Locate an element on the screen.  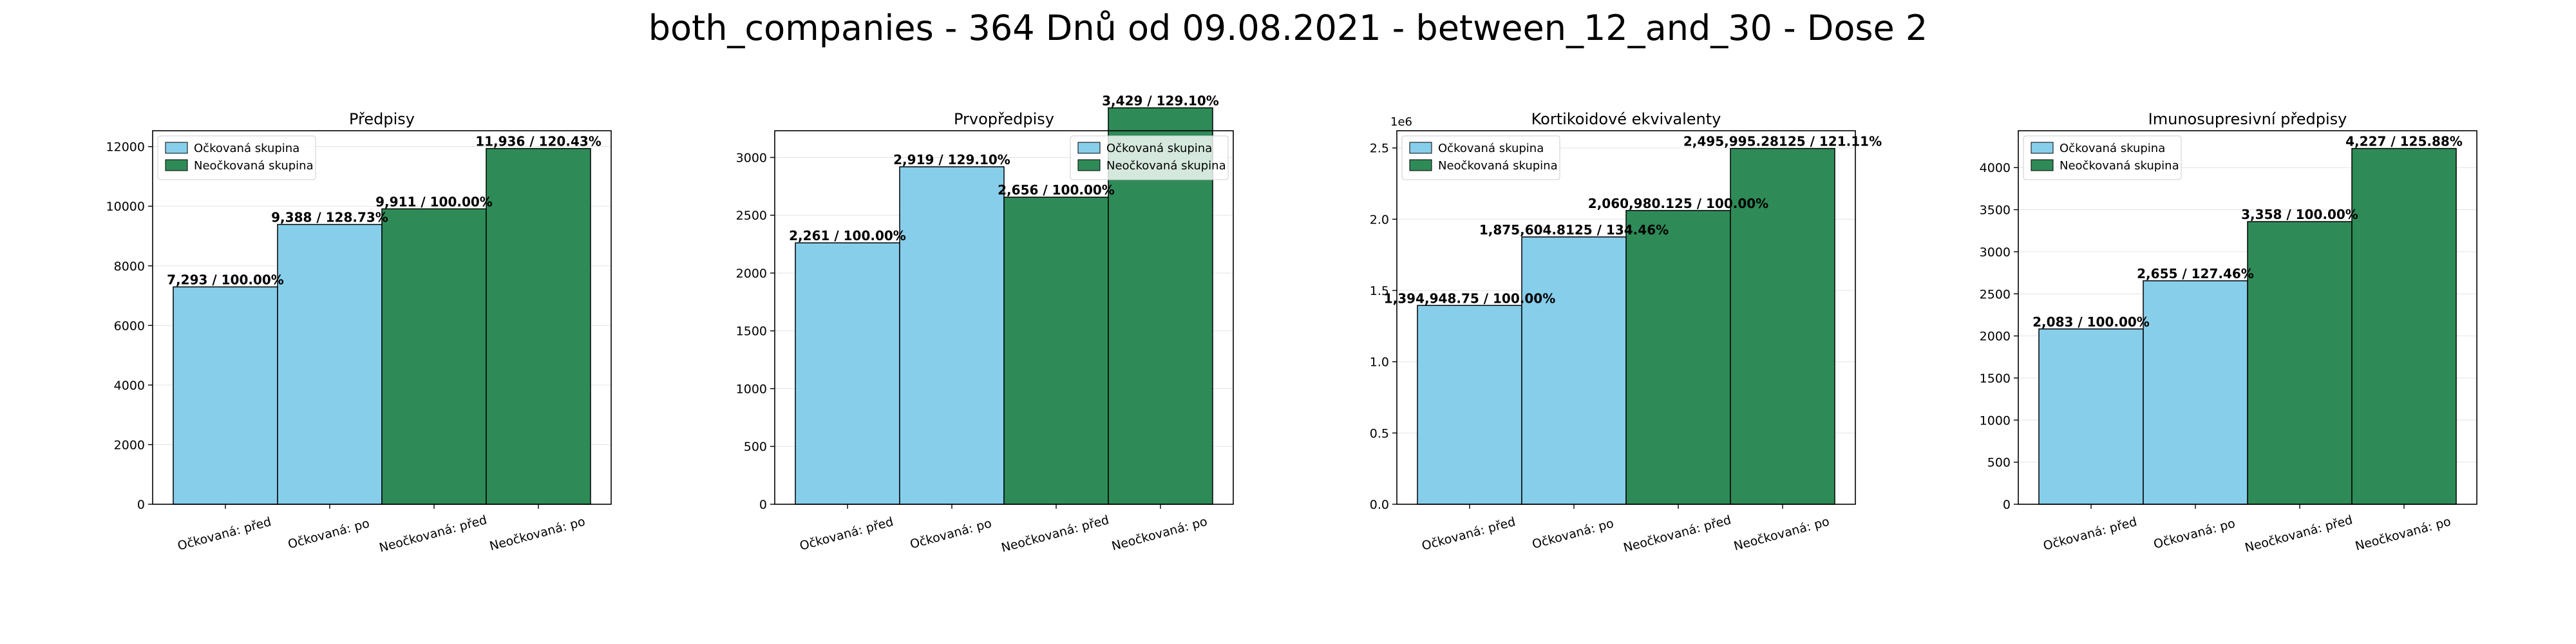
data-label-2: 2,656 / 100.00% is located at coordinates (1057, 190).